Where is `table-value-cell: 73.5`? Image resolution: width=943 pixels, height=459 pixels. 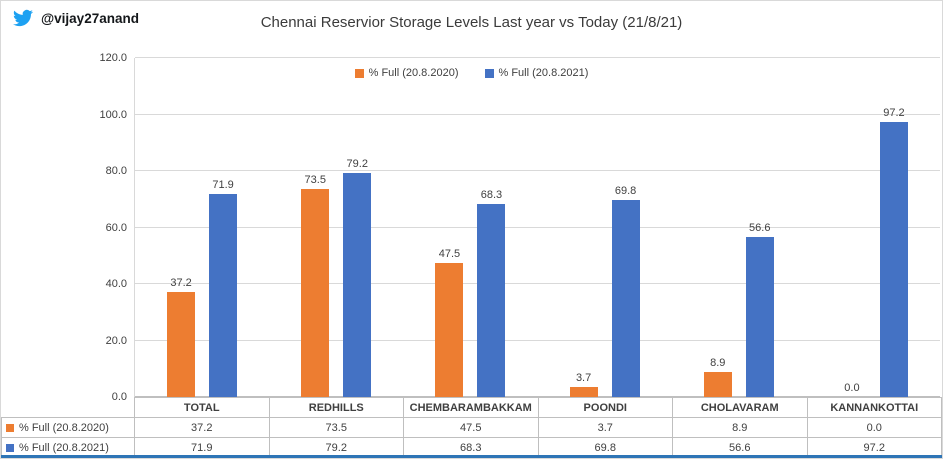
table-value-cell: 73.5 is located at coordinates (336, 427).